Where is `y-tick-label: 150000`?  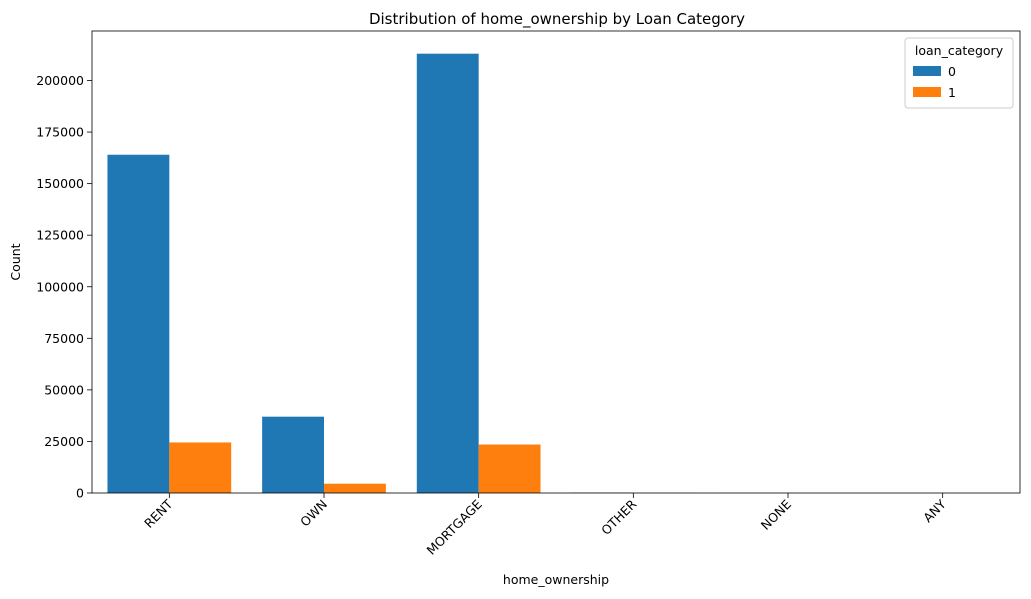 y-tick-label: 150000 is located at coordinates (60, 183).